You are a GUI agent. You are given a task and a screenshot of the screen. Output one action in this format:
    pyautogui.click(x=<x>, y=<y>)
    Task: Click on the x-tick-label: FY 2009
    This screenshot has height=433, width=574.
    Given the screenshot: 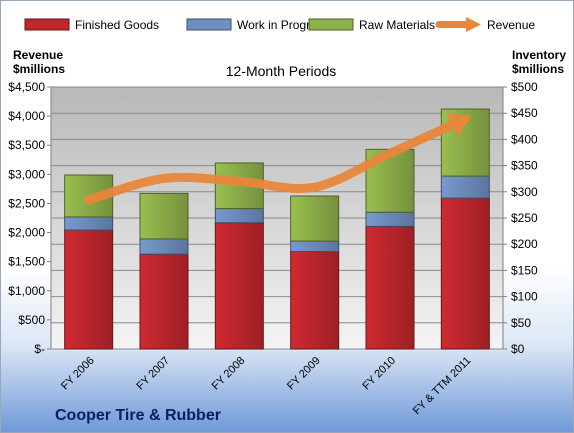 What is the action you would take?
    pyautogui.click(x=304, y=374)
    